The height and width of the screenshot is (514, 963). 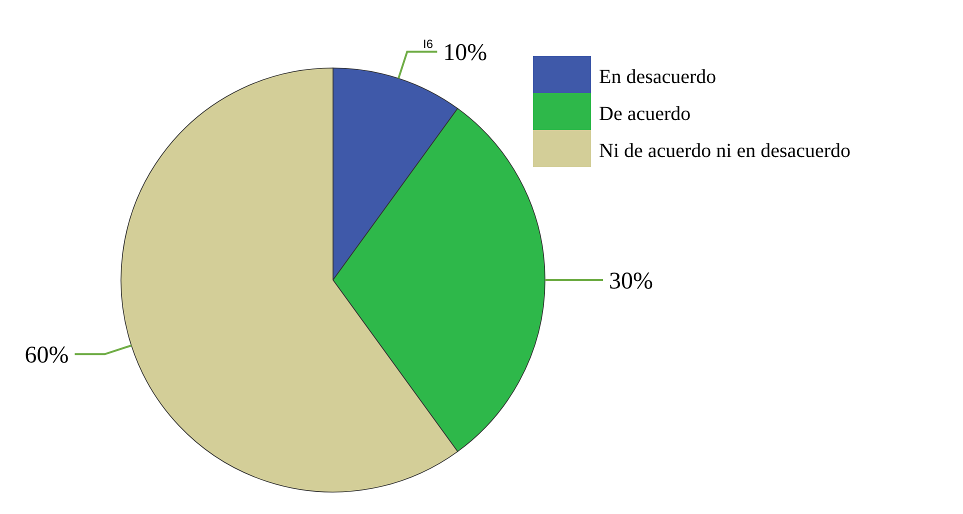 I want to click on data-label: 10%, so click(x=465, y=53).